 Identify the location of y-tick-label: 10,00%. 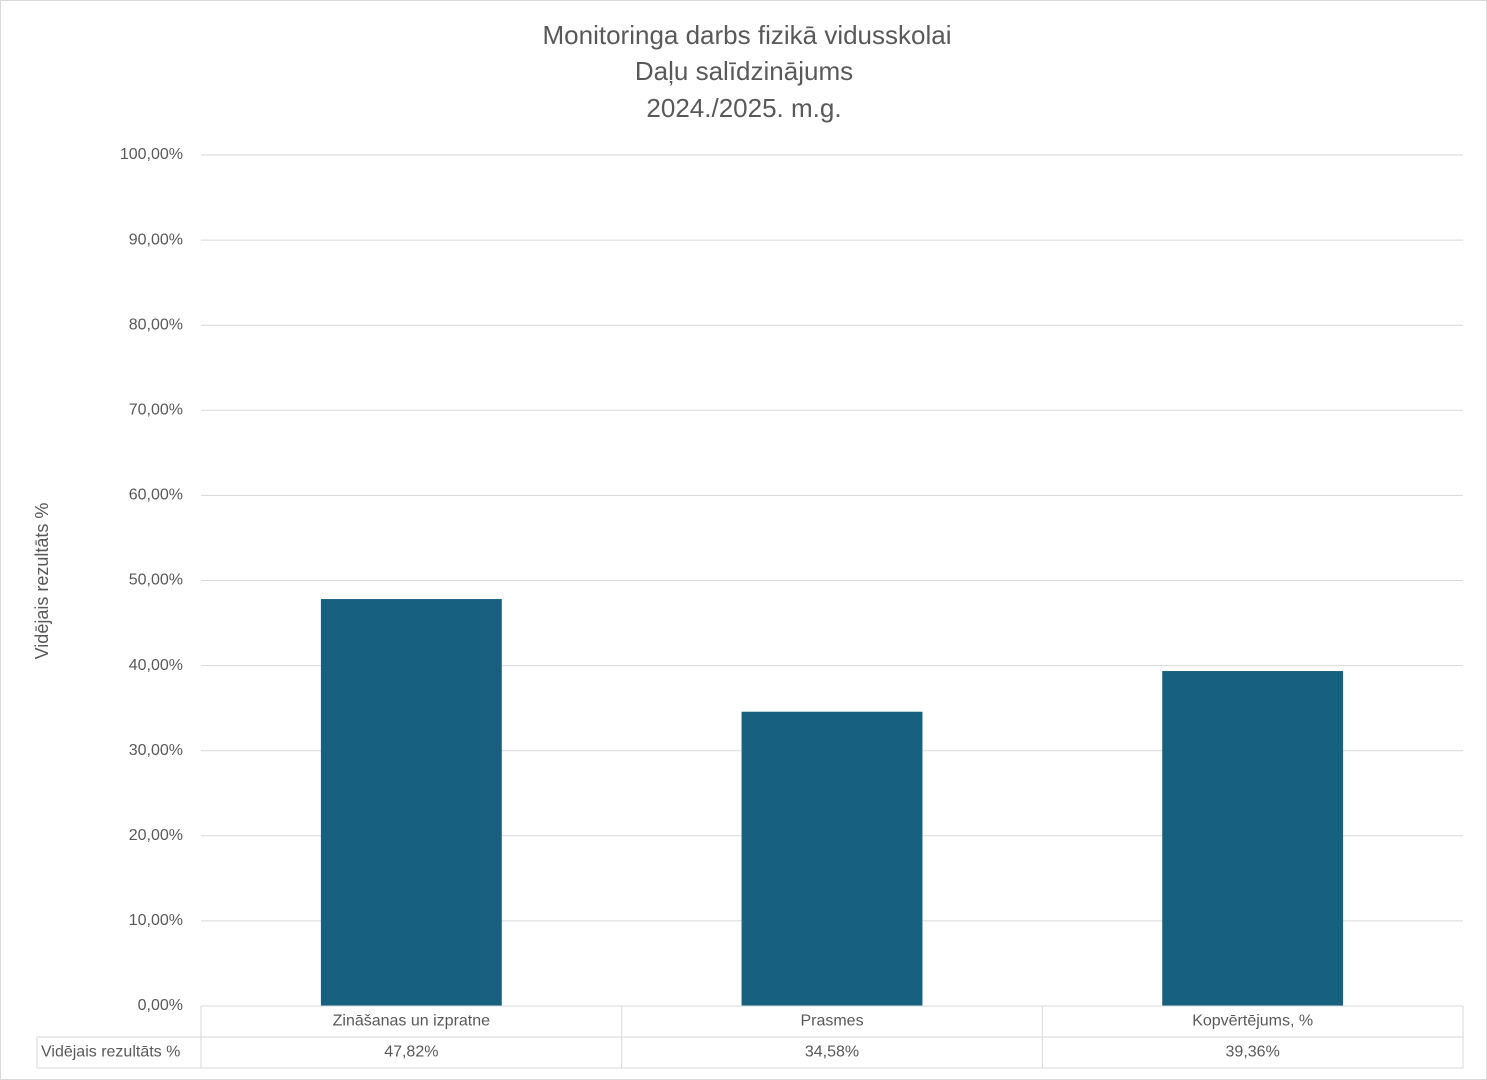
(156, 920).